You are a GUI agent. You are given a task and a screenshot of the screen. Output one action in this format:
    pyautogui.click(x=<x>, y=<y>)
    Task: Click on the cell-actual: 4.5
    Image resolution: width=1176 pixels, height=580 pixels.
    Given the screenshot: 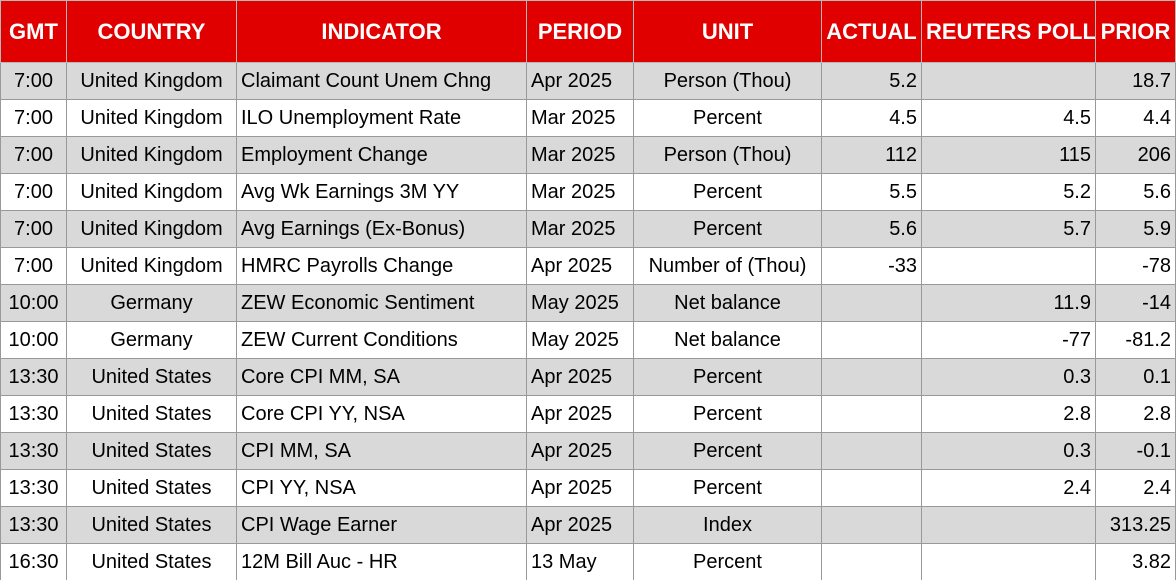 What is the action you would take?
    pyautogui.click(x=871, y=118)
    